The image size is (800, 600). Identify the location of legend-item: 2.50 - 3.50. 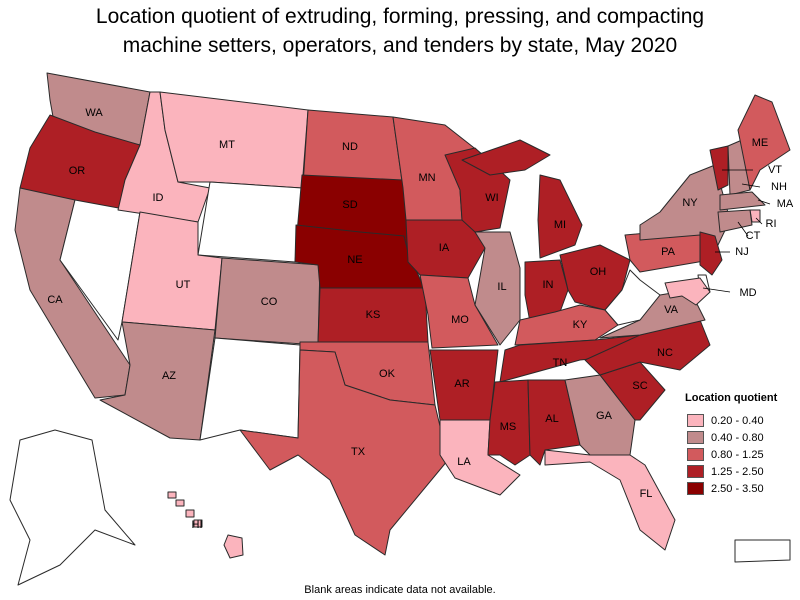
(740, 488).